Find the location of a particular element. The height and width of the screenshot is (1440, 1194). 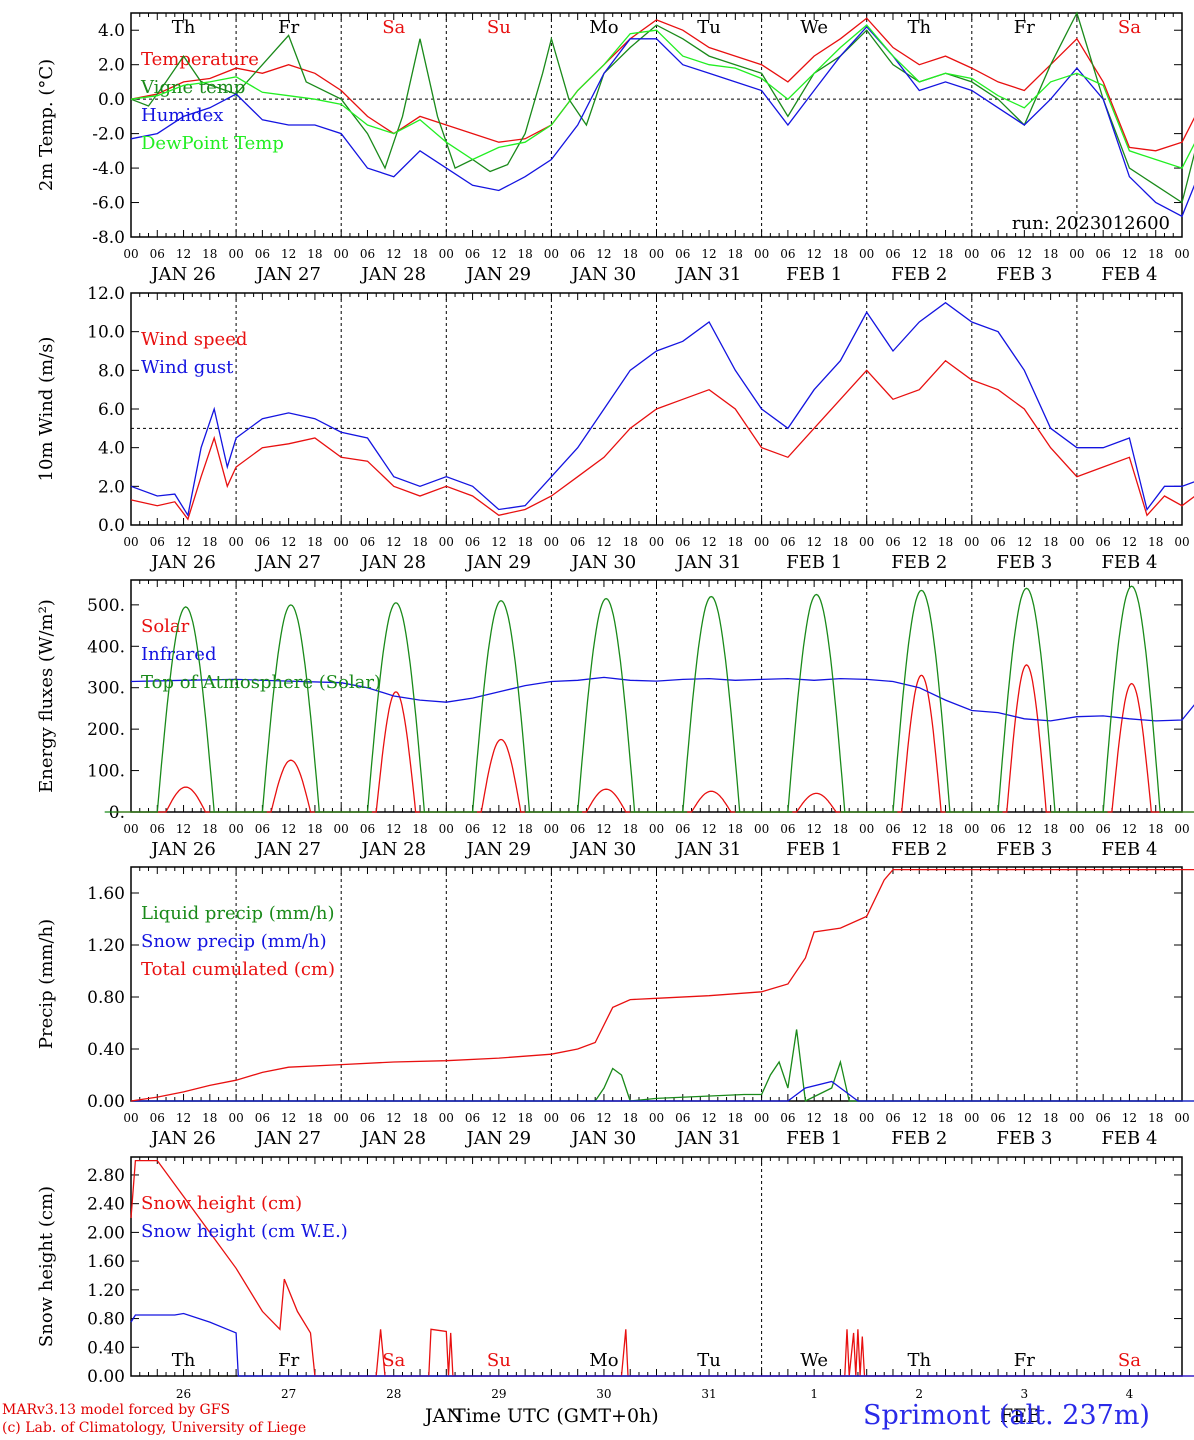

day-number: 28 is located at coordinates (393, 1394).